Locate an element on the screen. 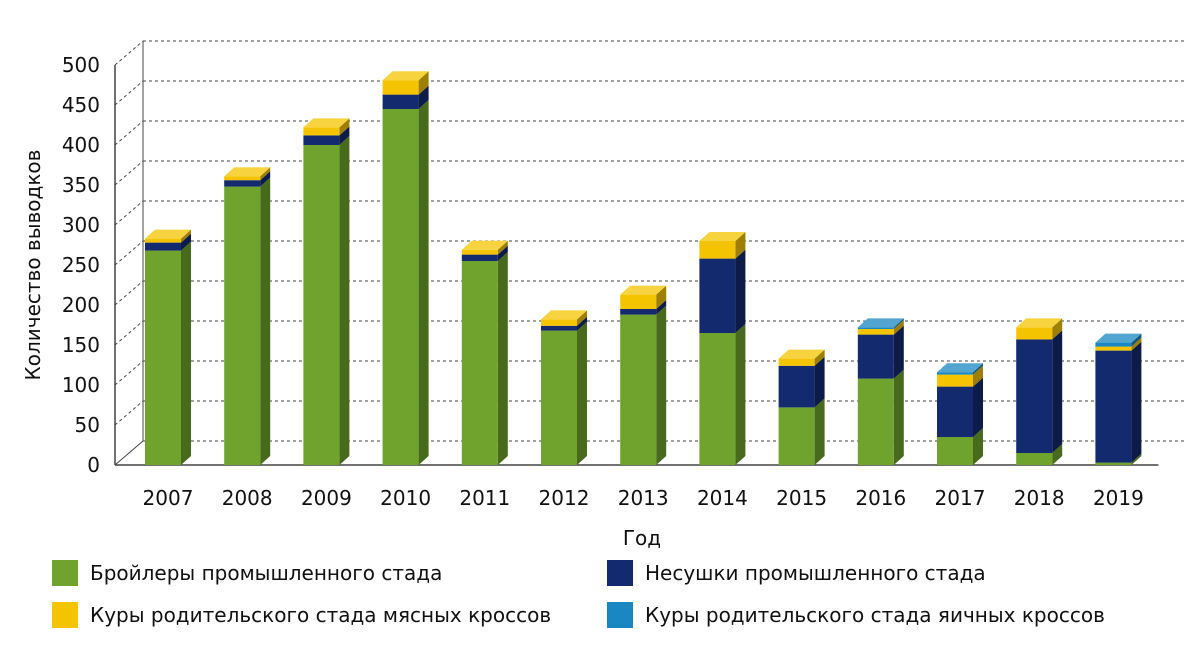  bar-2016-s2 is located at coordinates (875, 332).